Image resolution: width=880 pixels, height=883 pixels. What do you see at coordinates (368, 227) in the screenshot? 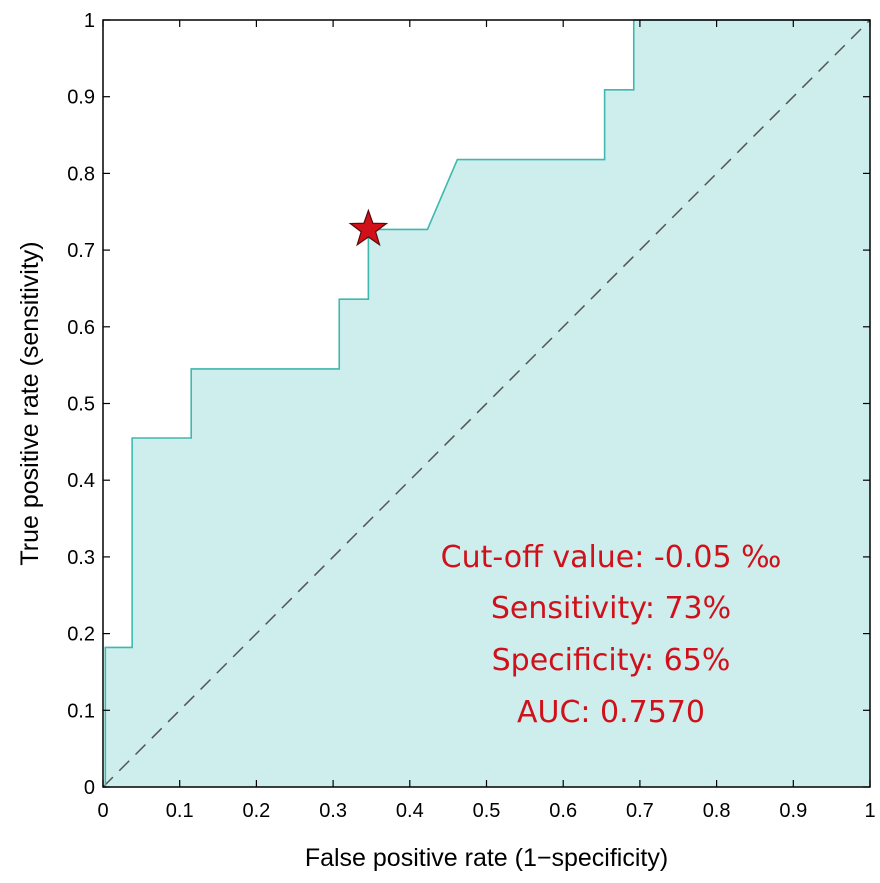
I see `optimal-cutoff-star` at bounding box center [368, 227].